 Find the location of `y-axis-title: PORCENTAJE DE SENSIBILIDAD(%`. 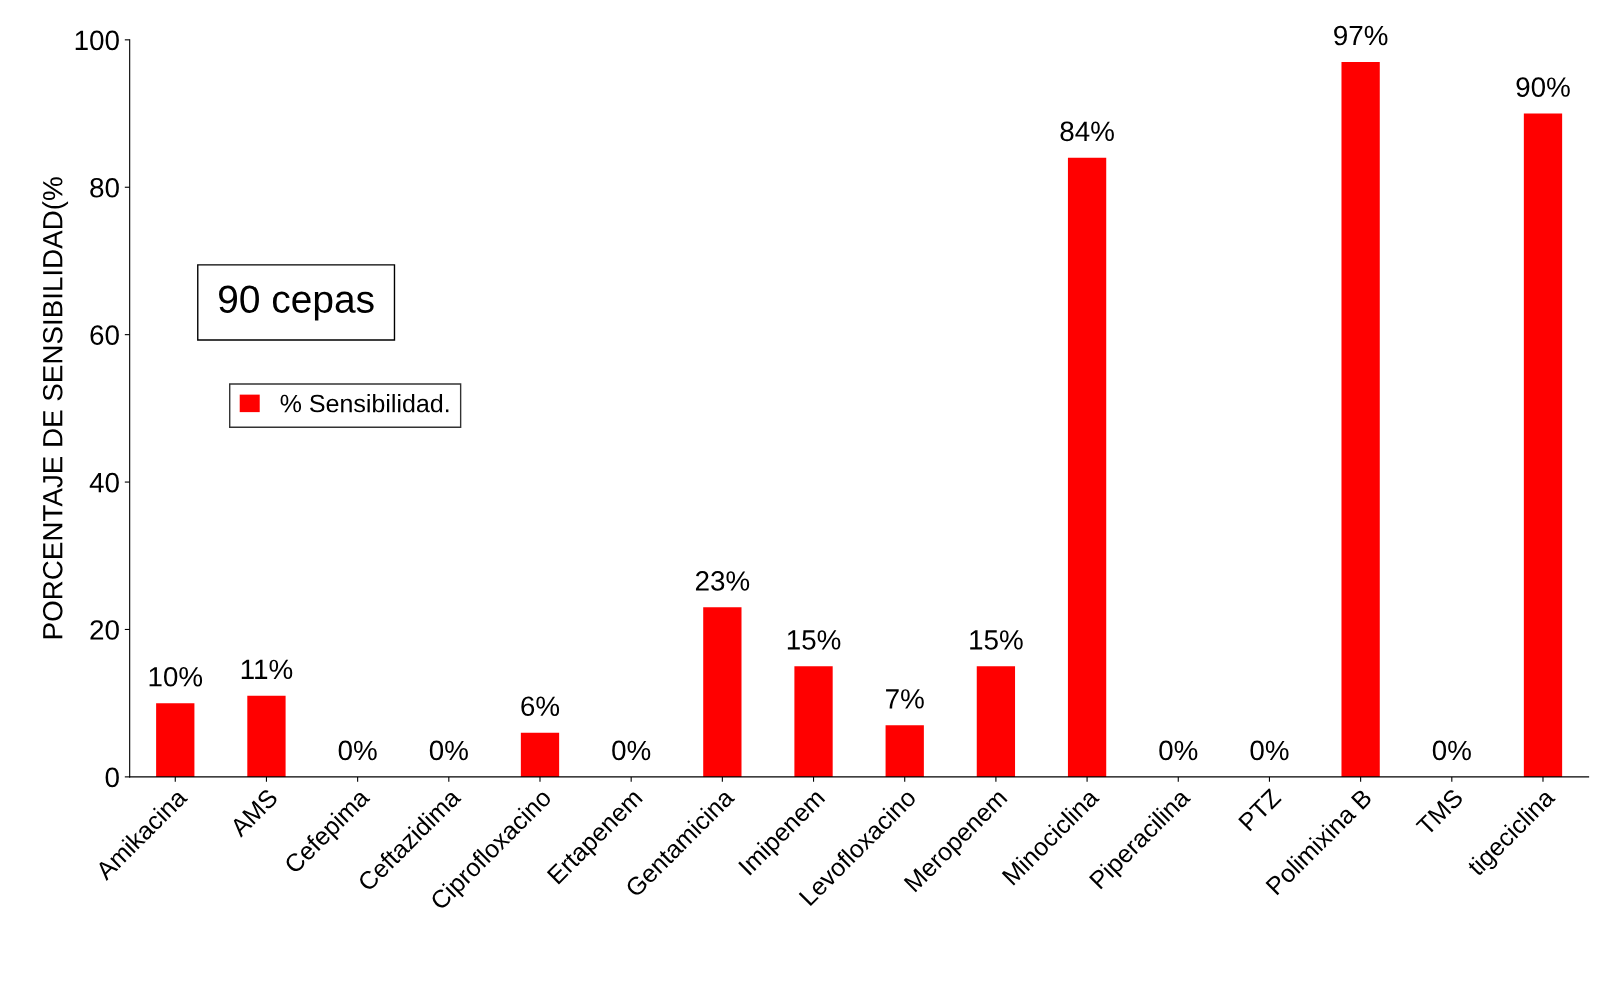

y-axis-title: PORCENTAJE DE SENSIBILIDAD(% is located at coordinates (55, 408).